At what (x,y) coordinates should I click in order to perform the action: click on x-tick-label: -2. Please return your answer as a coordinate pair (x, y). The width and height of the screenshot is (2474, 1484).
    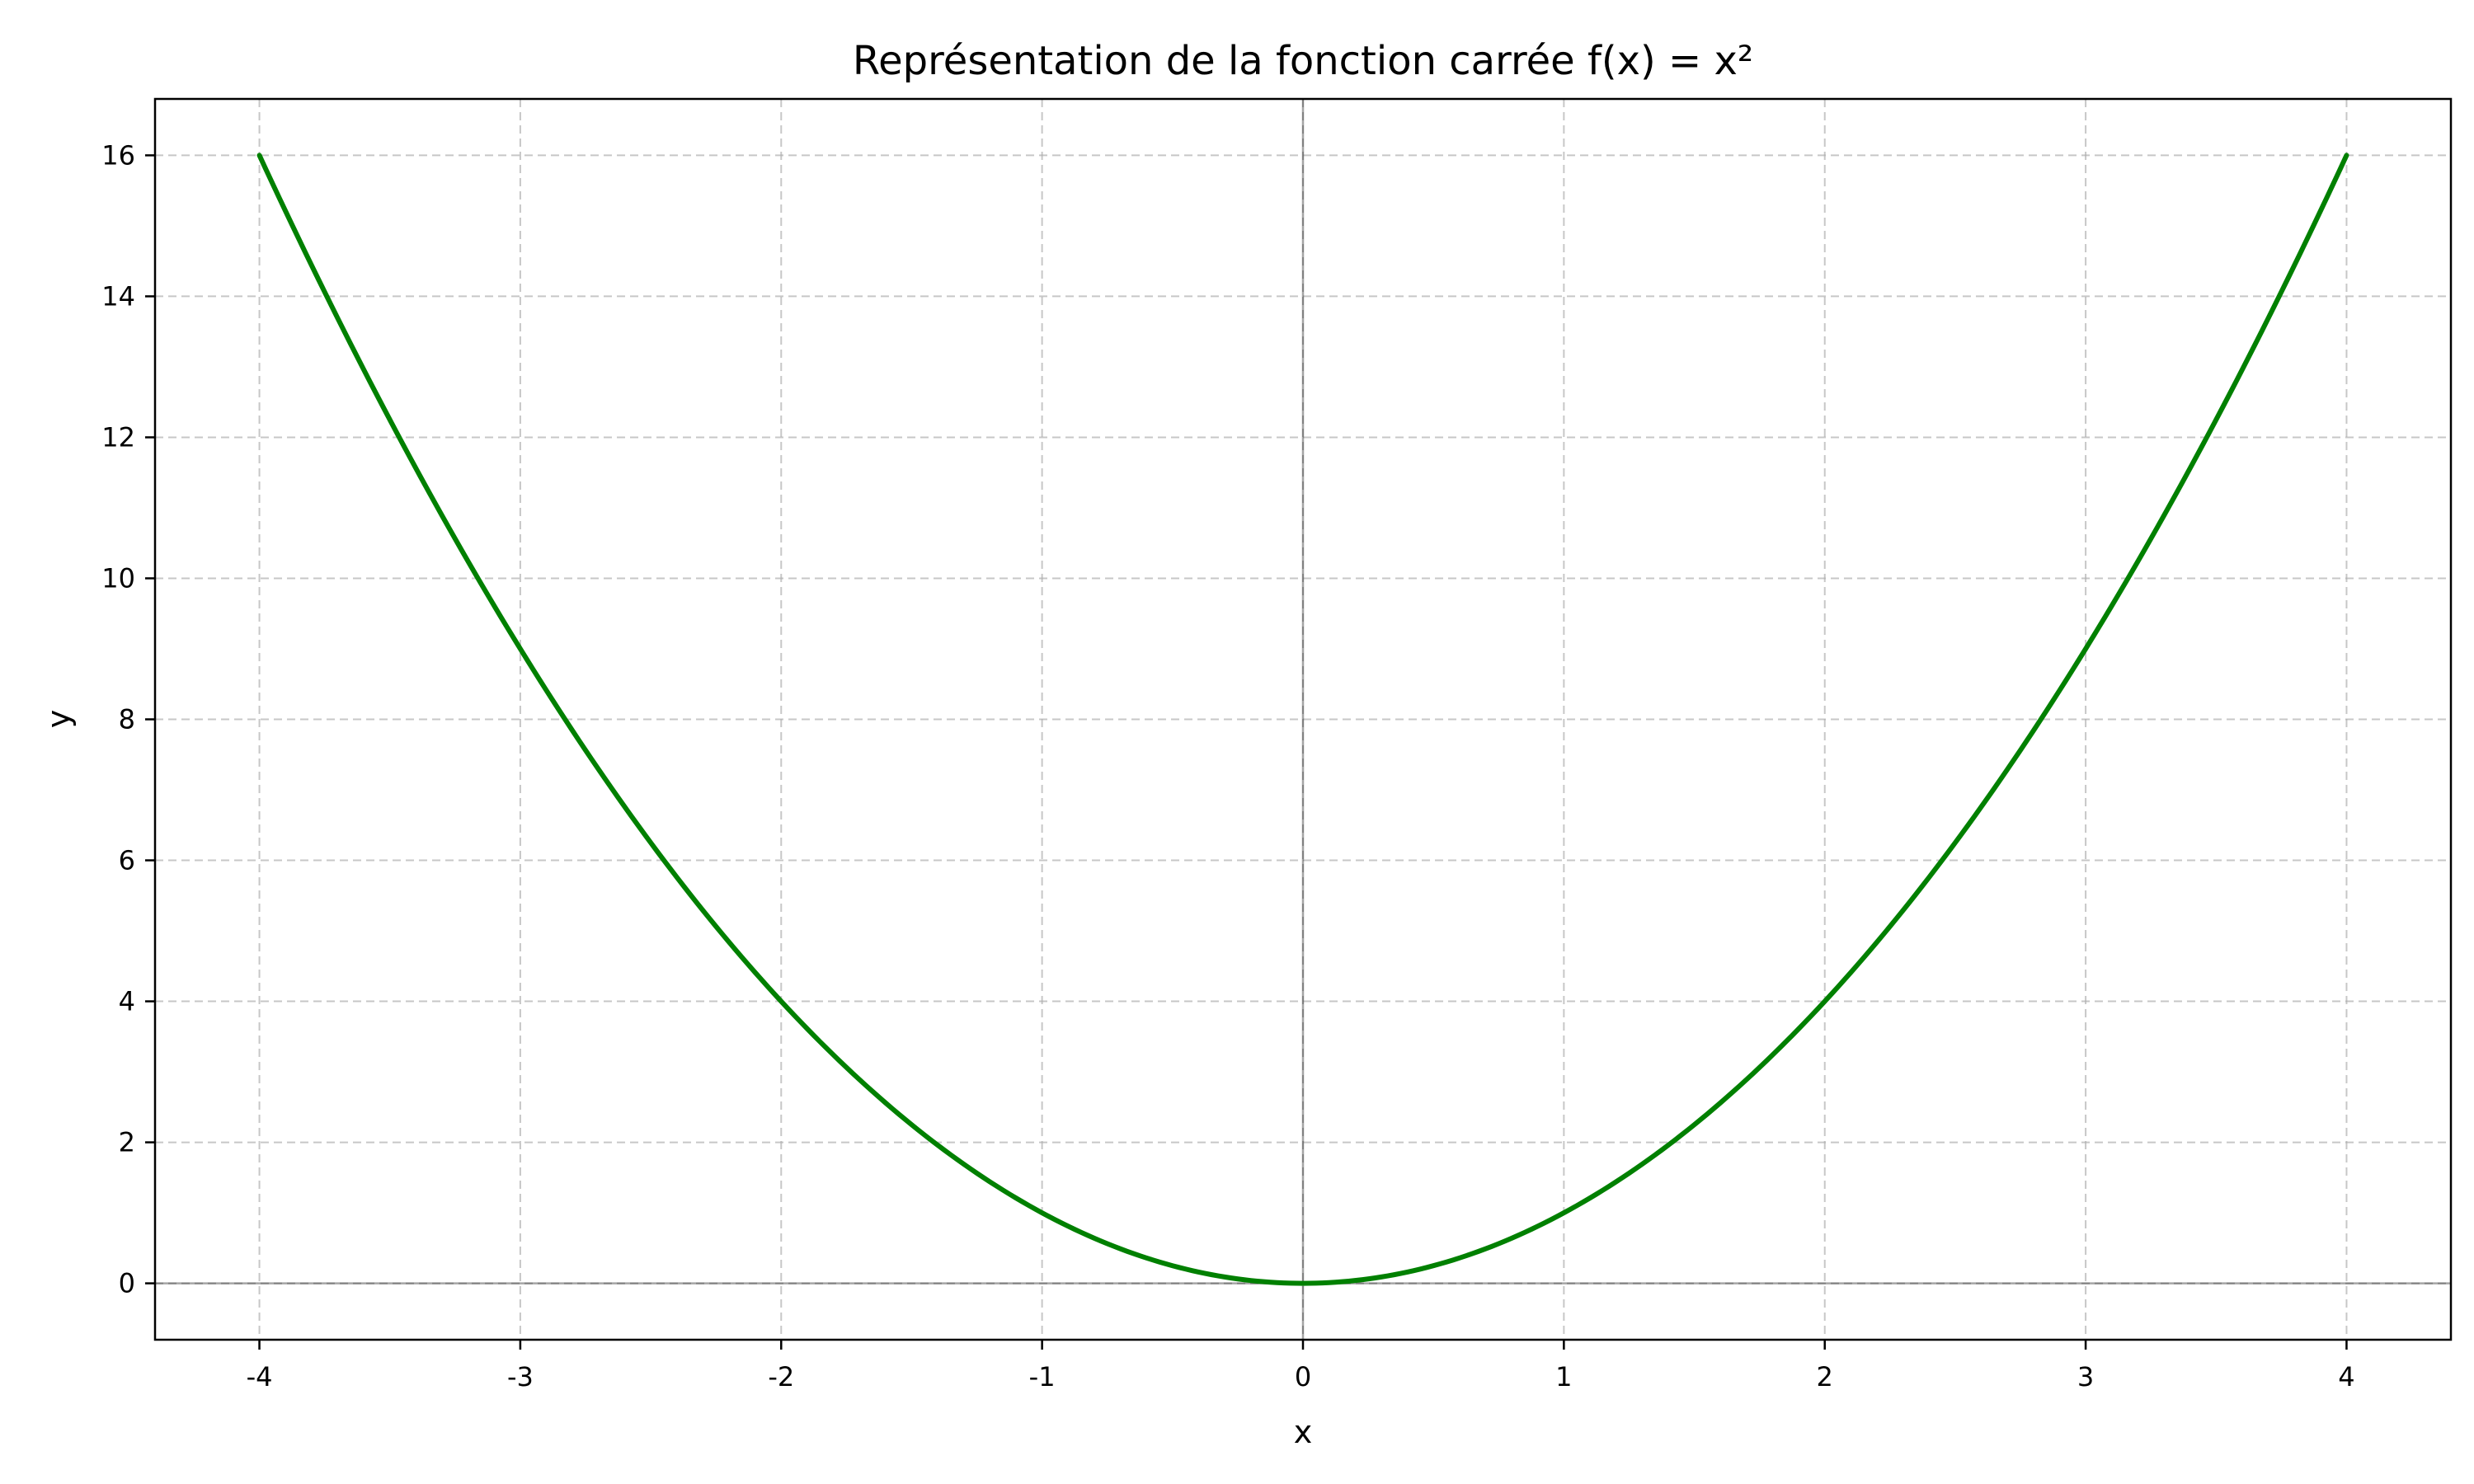
    Looking at the image, I should click on (781, 1376).